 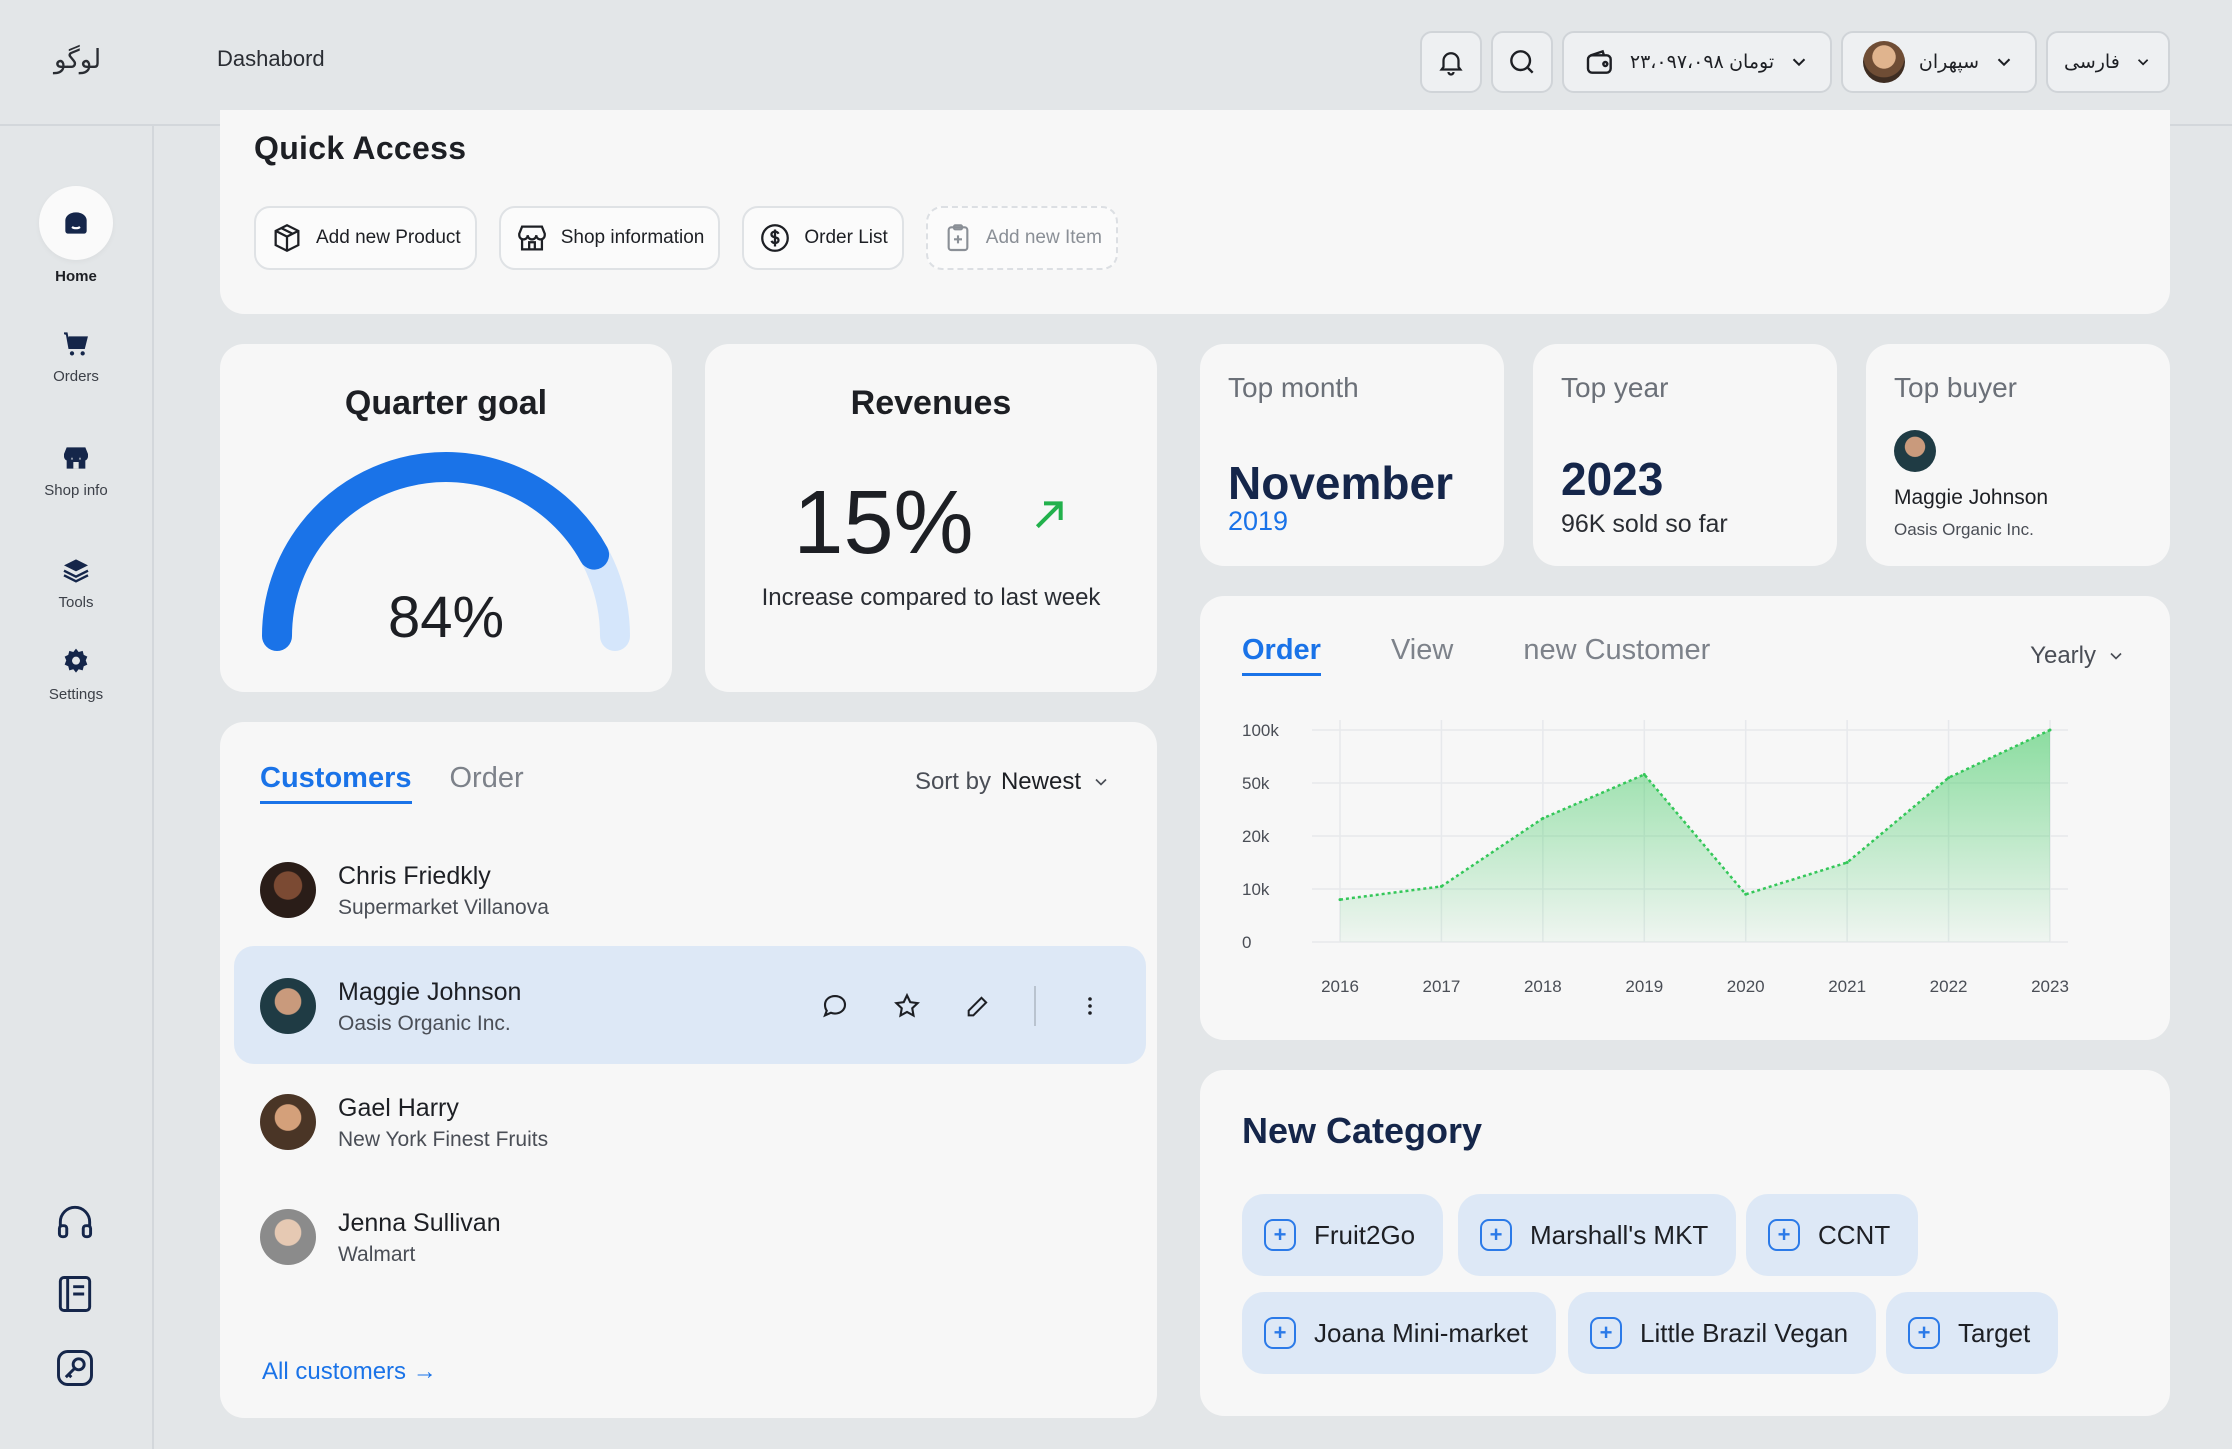 What do you see at coordinates (835, 1006) in the screenshot?
I see `chat-icon` at bounding box center [835, 1006].